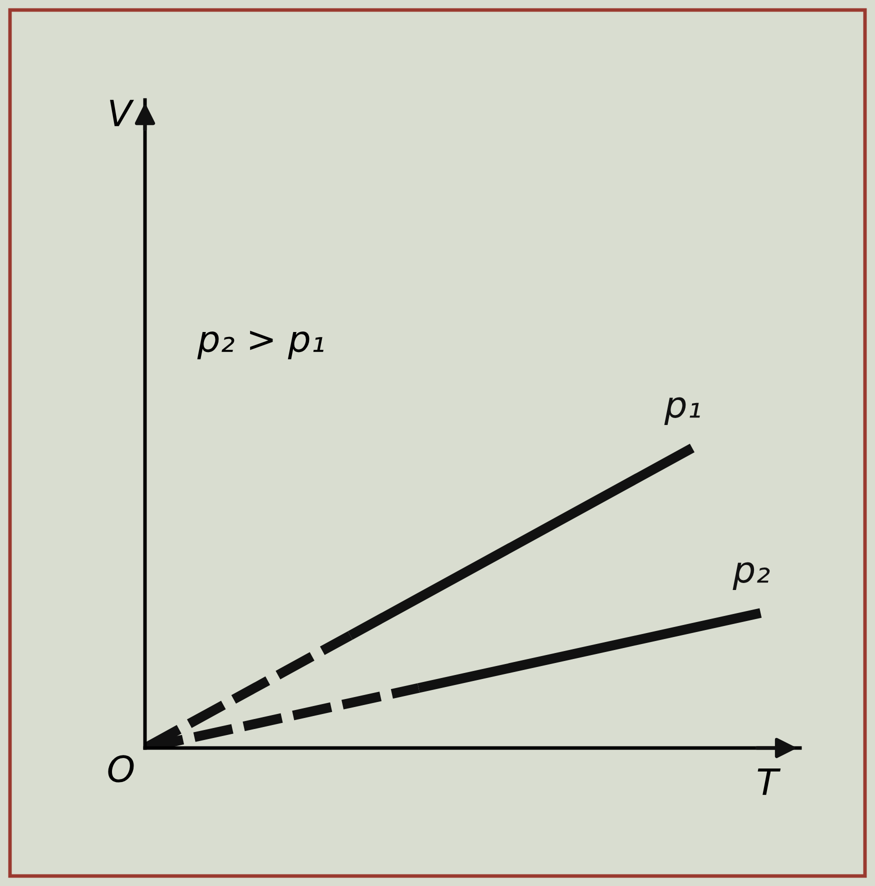 The image size is (875, 886). I want to click on text: O, so click(121, 768).